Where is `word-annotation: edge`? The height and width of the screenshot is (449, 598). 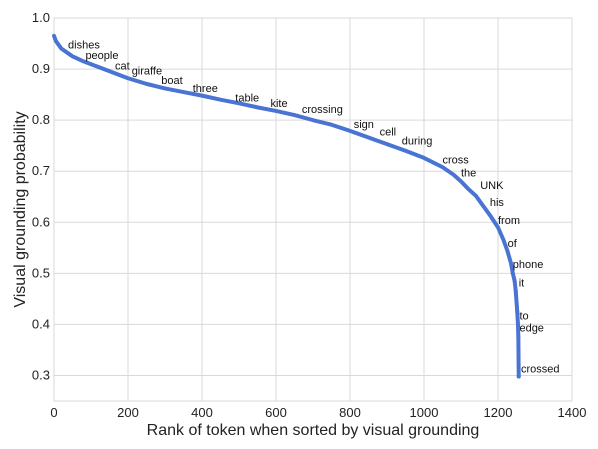
word-annotation: edge is located at coordinates (531, 329).